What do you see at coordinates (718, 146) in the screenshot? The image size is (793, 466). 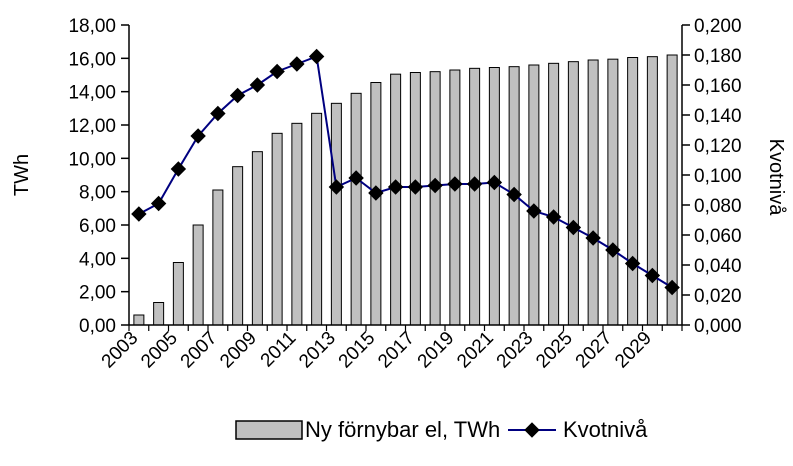 I see `right-y-tick-label: 0,120` at bounding box center [718, 146].